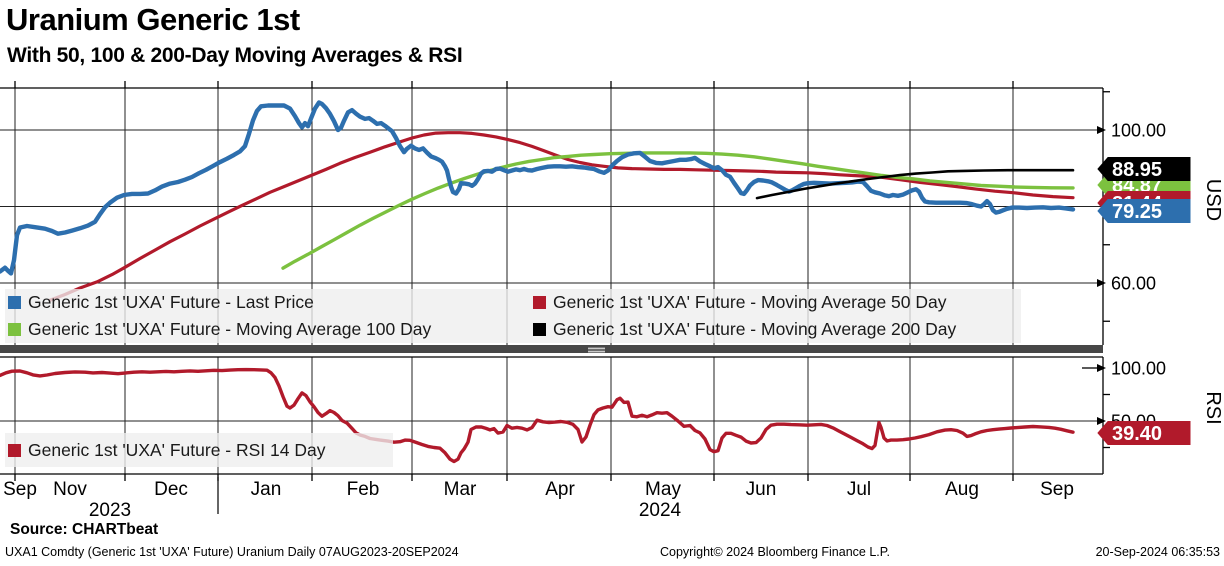 Image resolution: width=1224 pixels, height=566 pixels. What do you see at coordinates (560, 489) in the screenshot?
I see `x-axis-month-label: Apr` at bounding box center [560, 489].